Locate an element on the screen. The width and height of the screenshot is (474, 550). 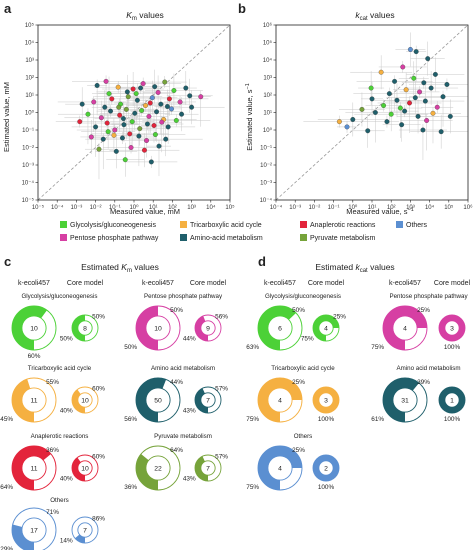
percent-label: 29% is located at coordinates (6, 548).